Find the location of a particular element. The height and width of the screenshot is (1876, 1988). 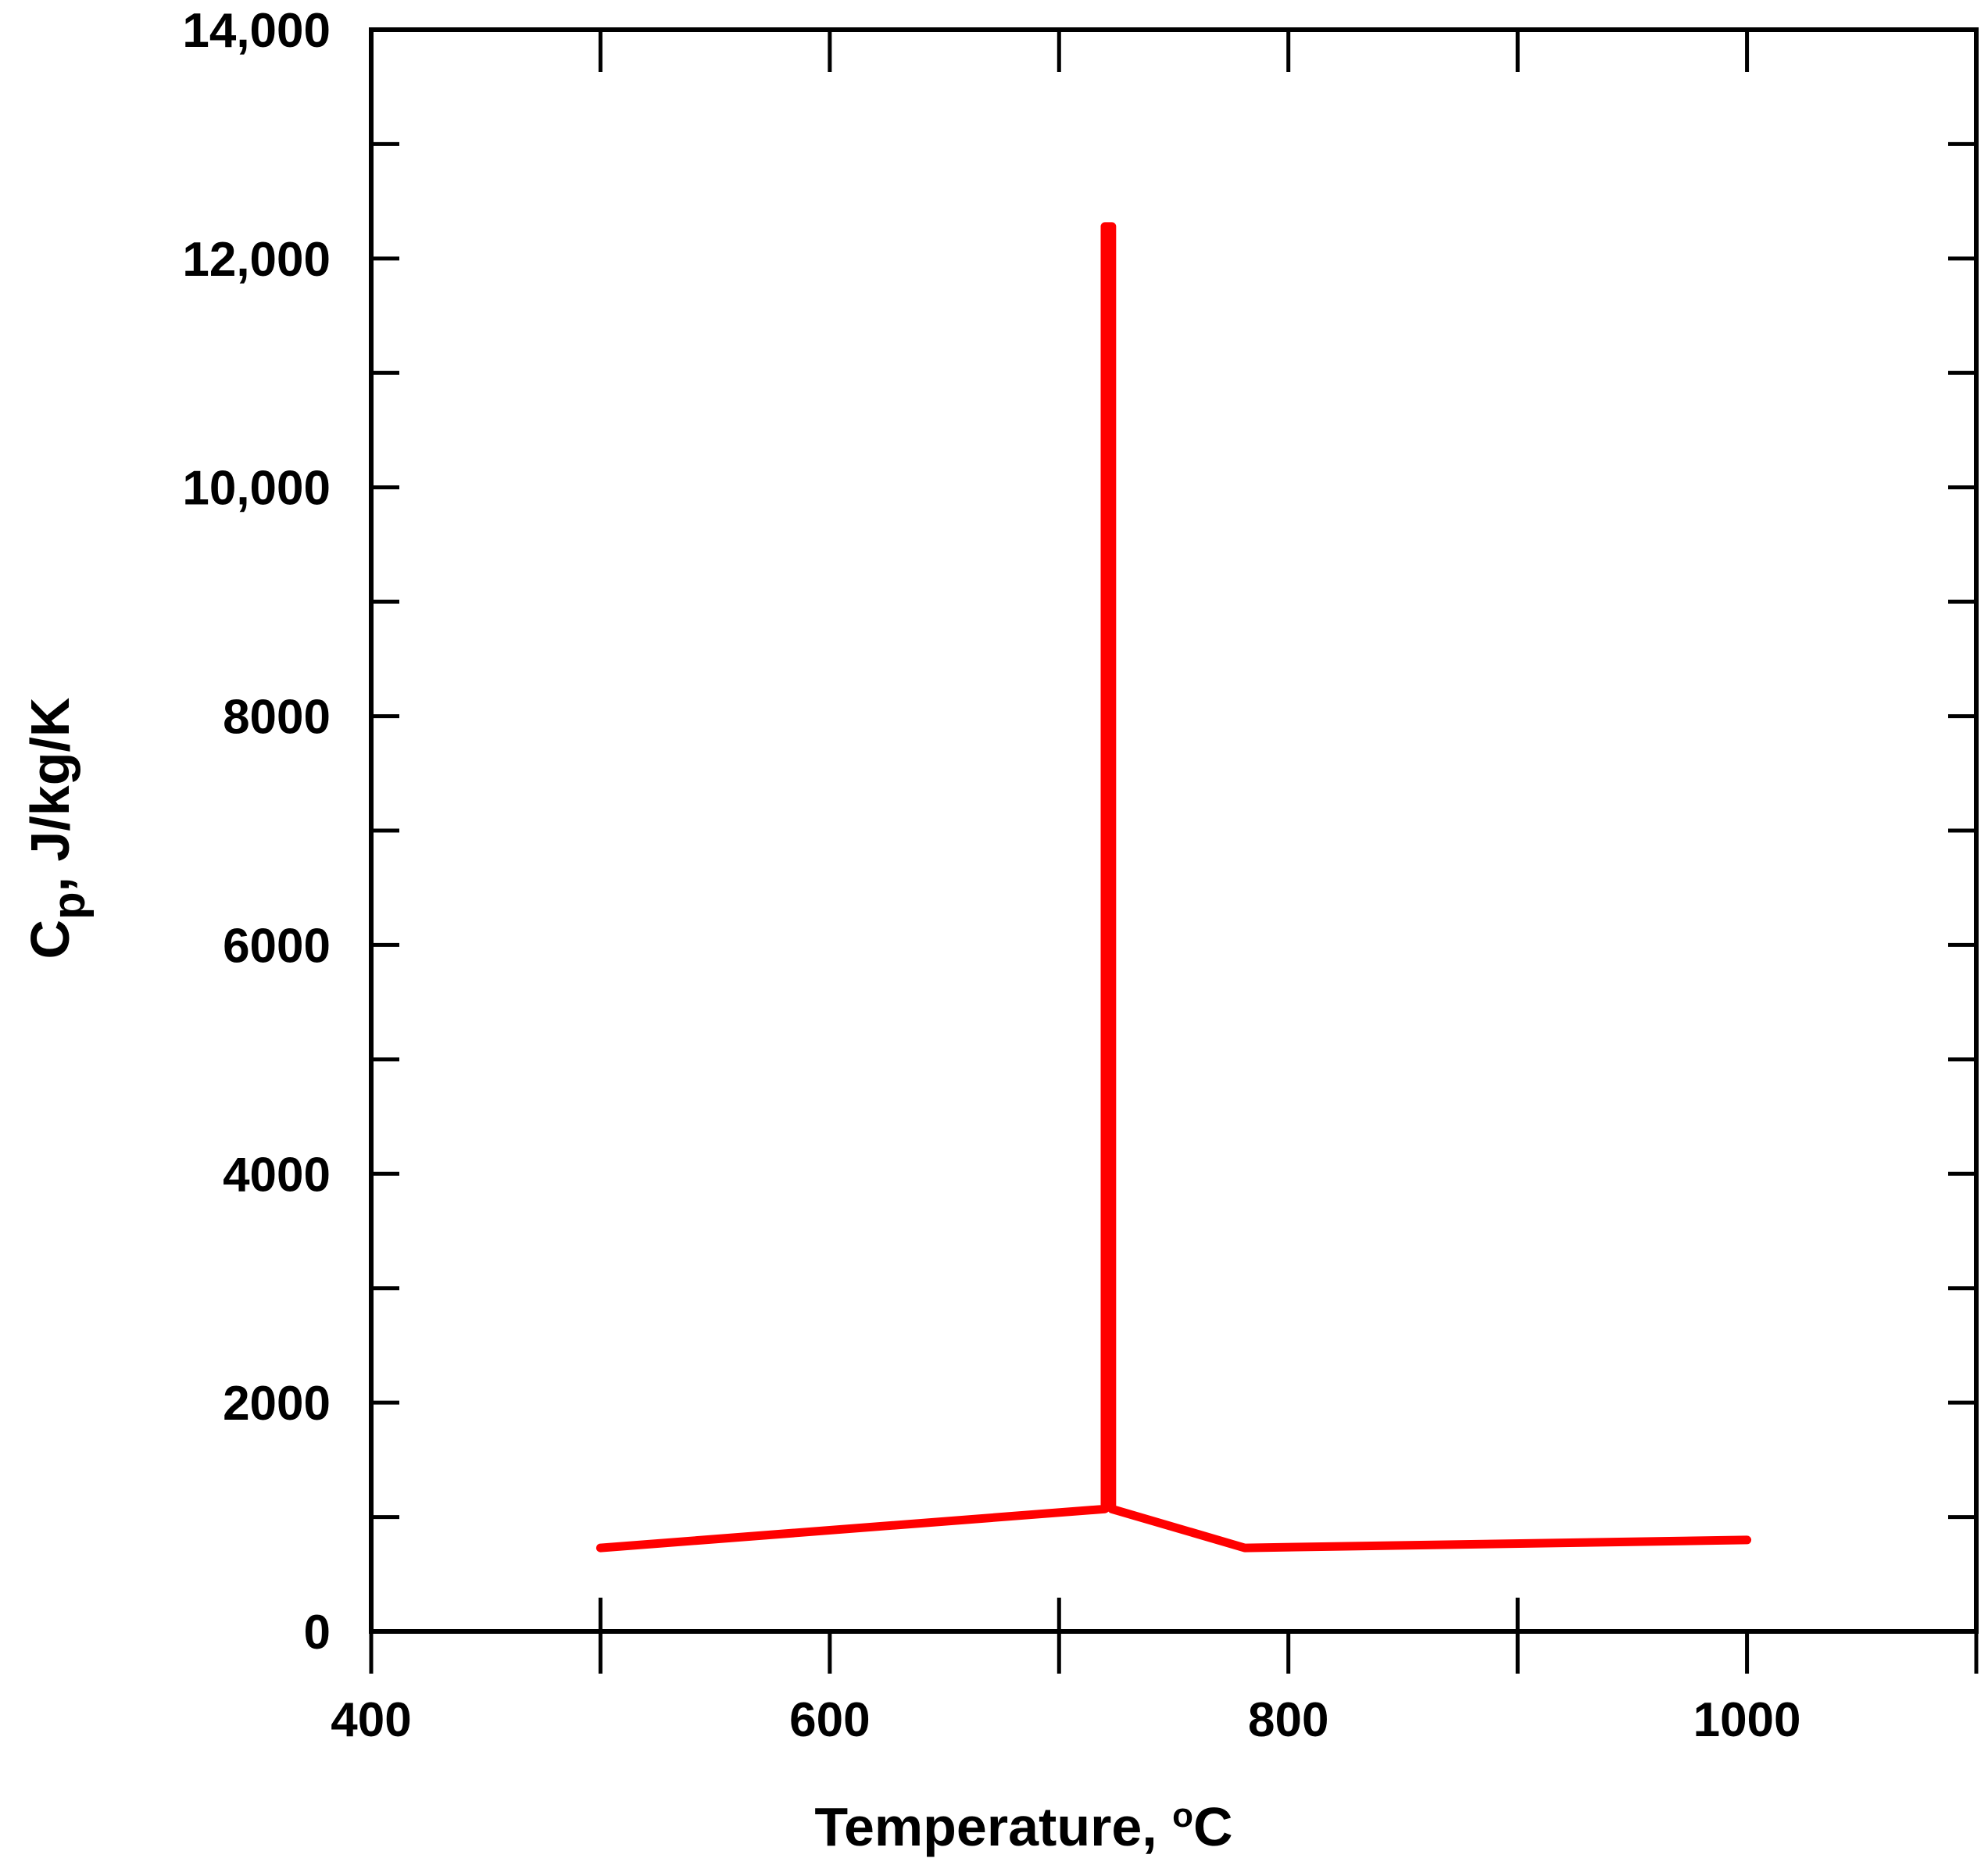

x-tick-label: 800 is located at coordinates (1288, 1720).